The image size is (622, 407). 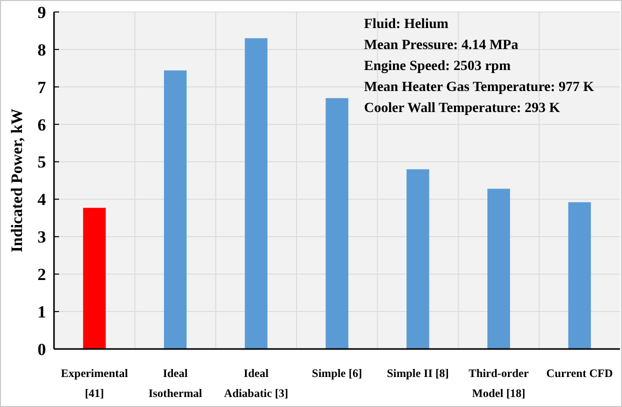 I want to click on x-tick-label: Simple [6], so click(x=337, y=374).